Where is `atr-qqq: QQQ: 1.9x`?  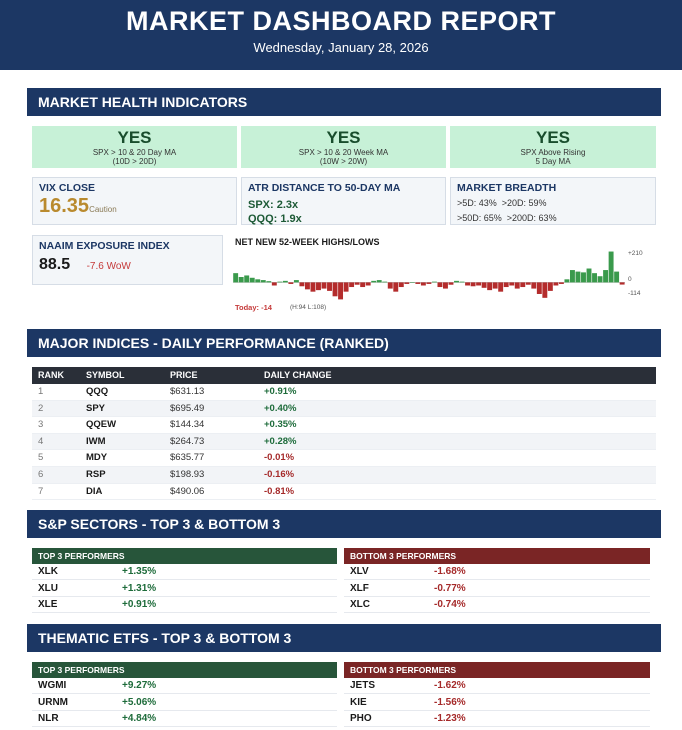 atr-qqq: QQQ: 1.9x is located at coordinates (275, 219).